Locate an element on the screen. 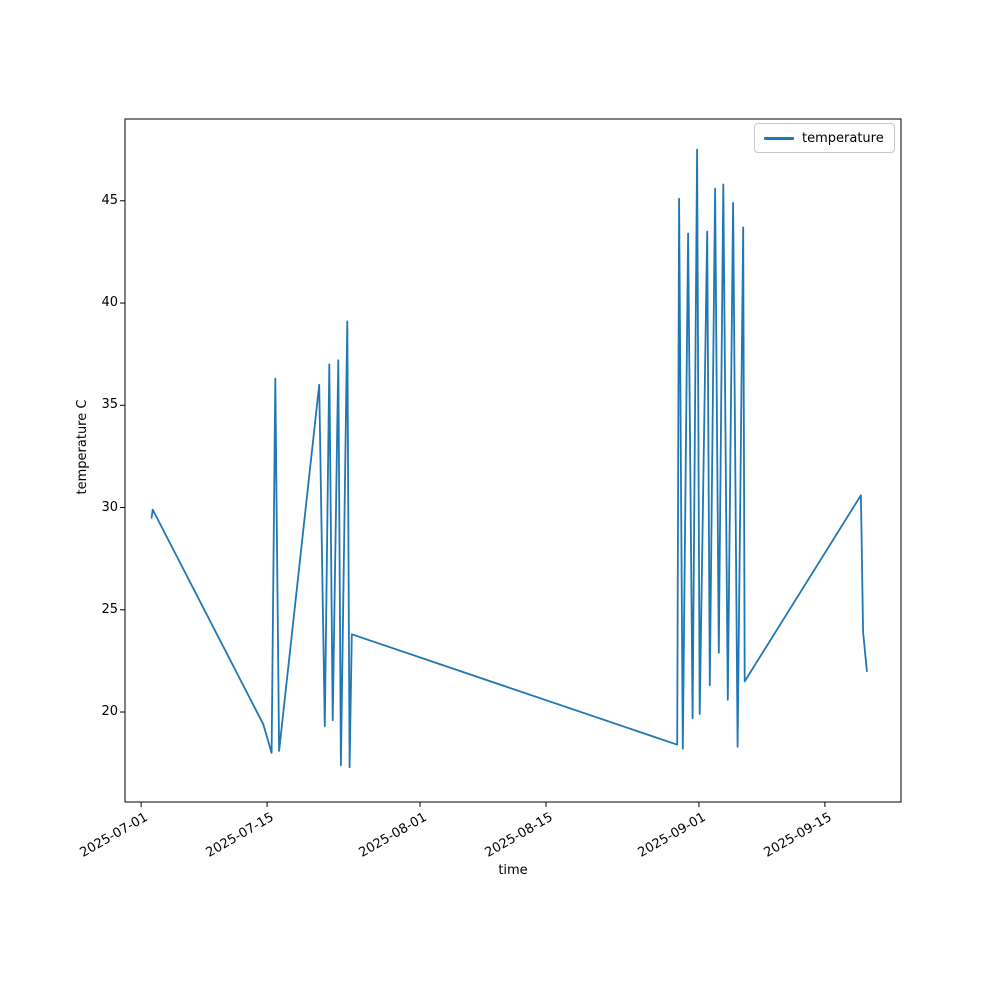  x-axis-label: time is located at coordinates (513, 870).